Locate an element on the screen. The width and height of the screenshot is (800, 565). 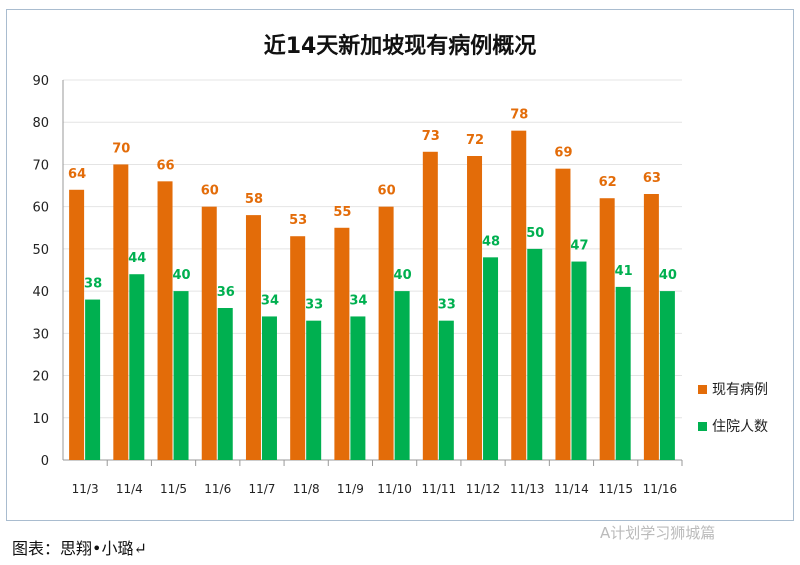
watermark: A计划学习狮城篇 is located at coordinates (658, 533).